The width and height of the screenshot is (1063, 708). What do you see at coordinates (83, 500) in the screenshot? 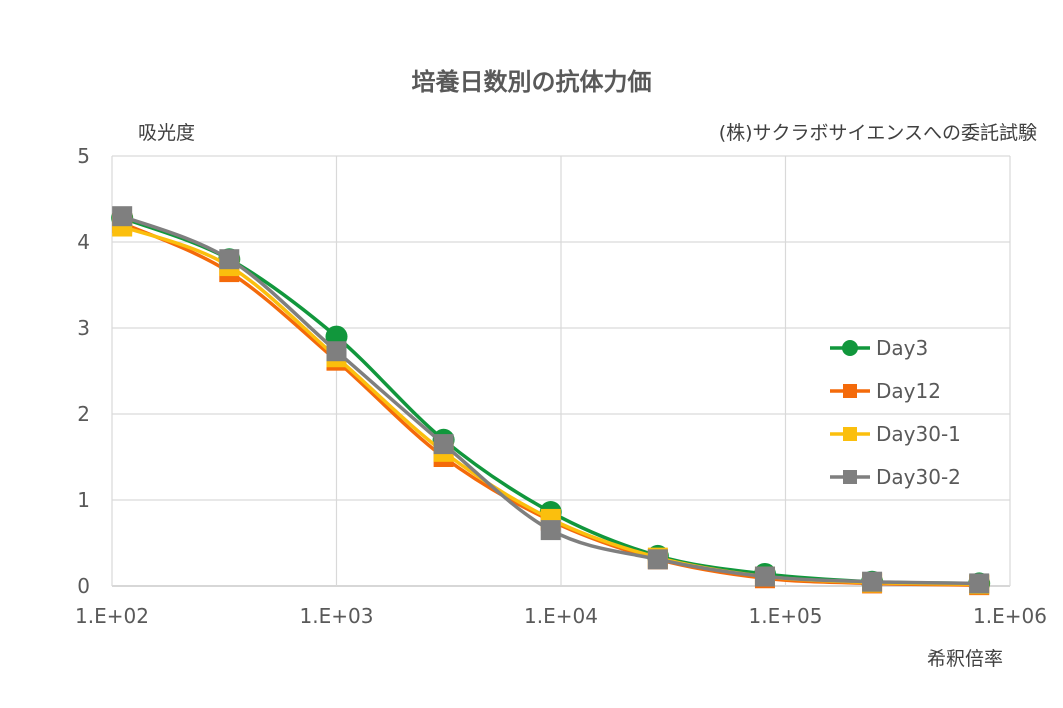
I see `y-tick-label: 1` at bounding box center [83, 500].